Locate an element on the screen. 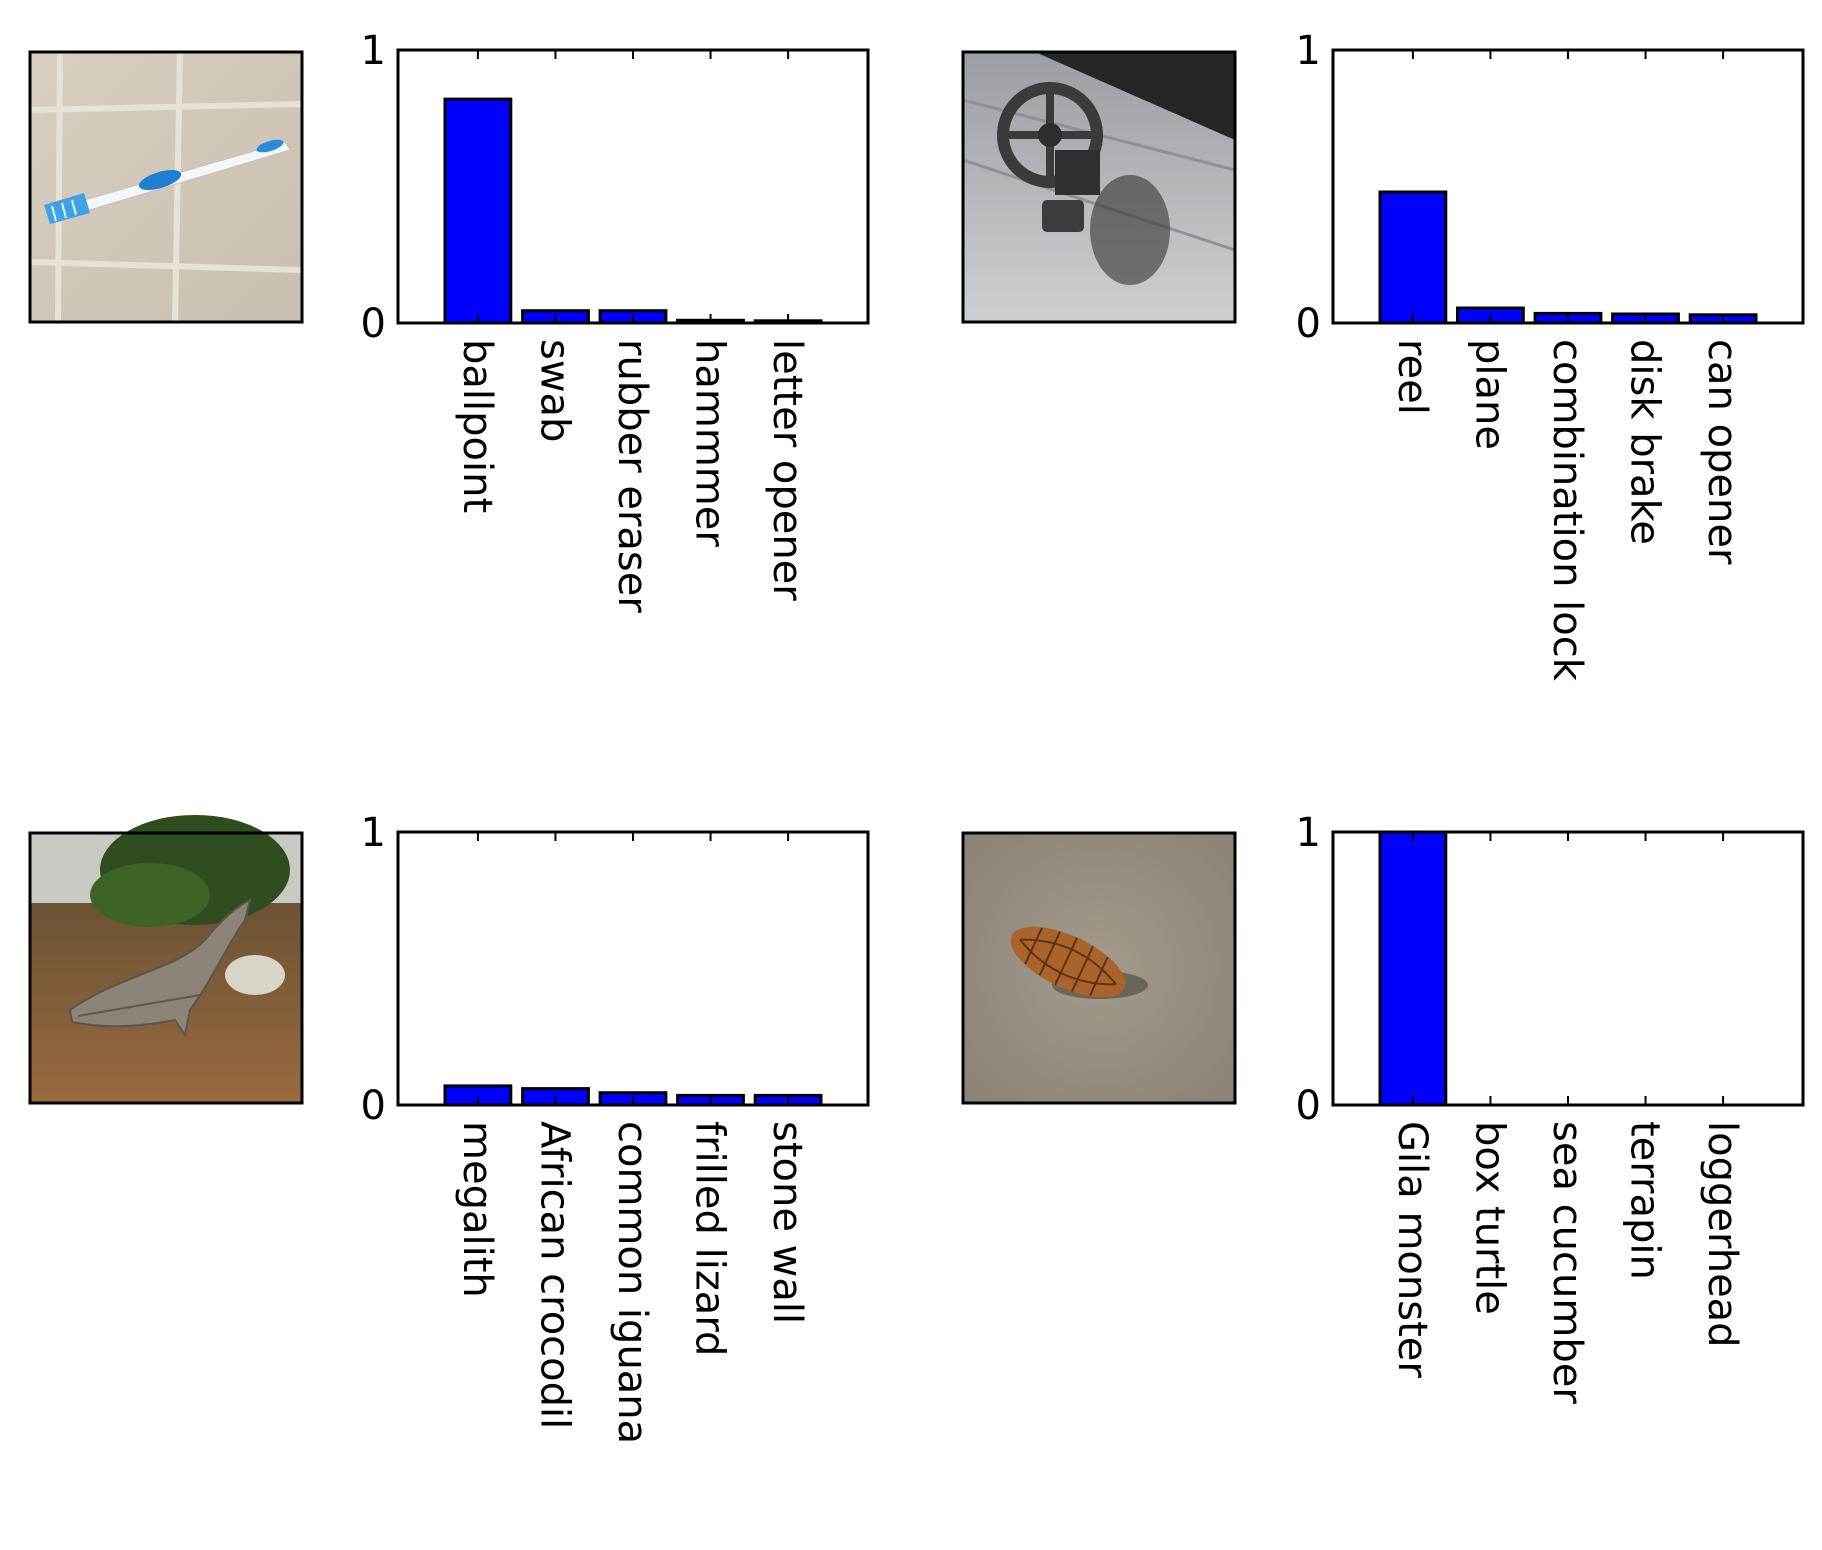 Image resolution: width=1822 pixels, height=1550 pixels. category-label: letter opener is located at coordinates (787, 470).